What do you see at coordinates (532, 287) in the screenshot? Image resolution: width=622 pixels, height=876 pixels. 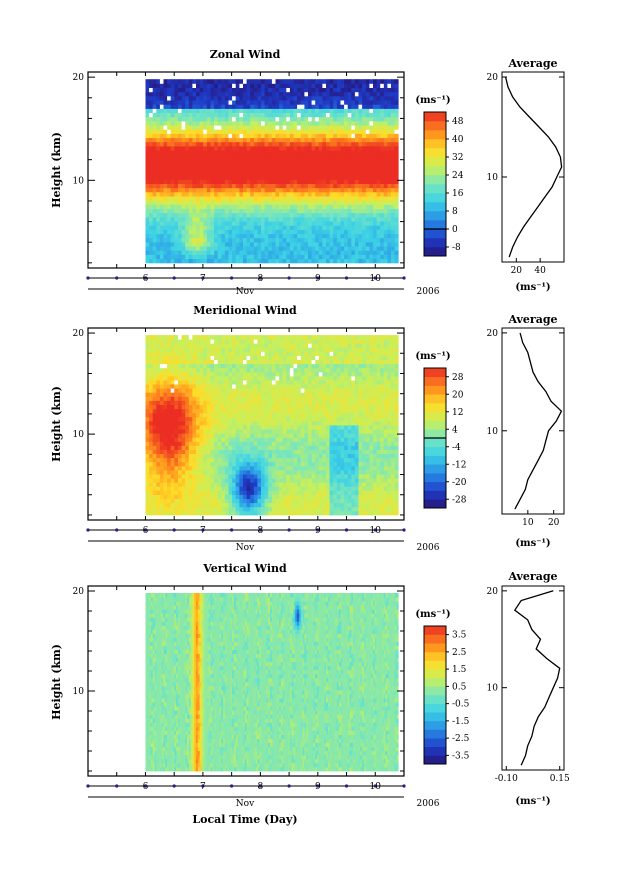 I see `zonal-profile-unit: (ms⁻¹)` at bounding box center [532, 287].